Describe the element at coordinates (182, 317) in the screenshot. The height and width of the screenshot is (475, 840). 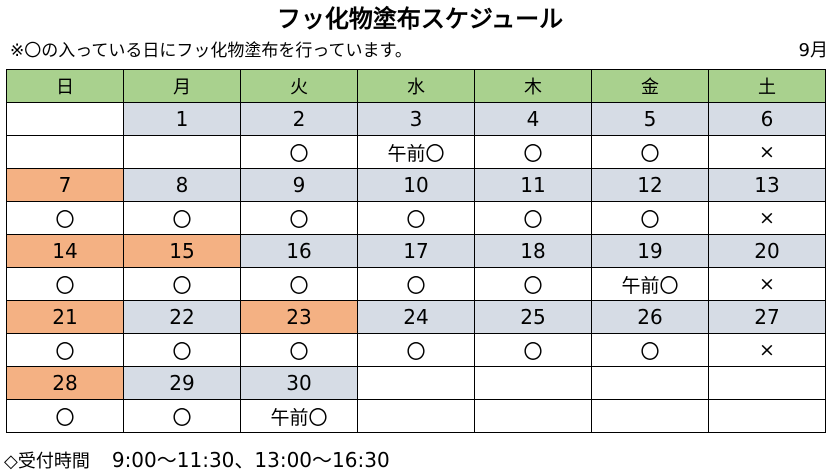
I see `date-cell: 22` at that location.